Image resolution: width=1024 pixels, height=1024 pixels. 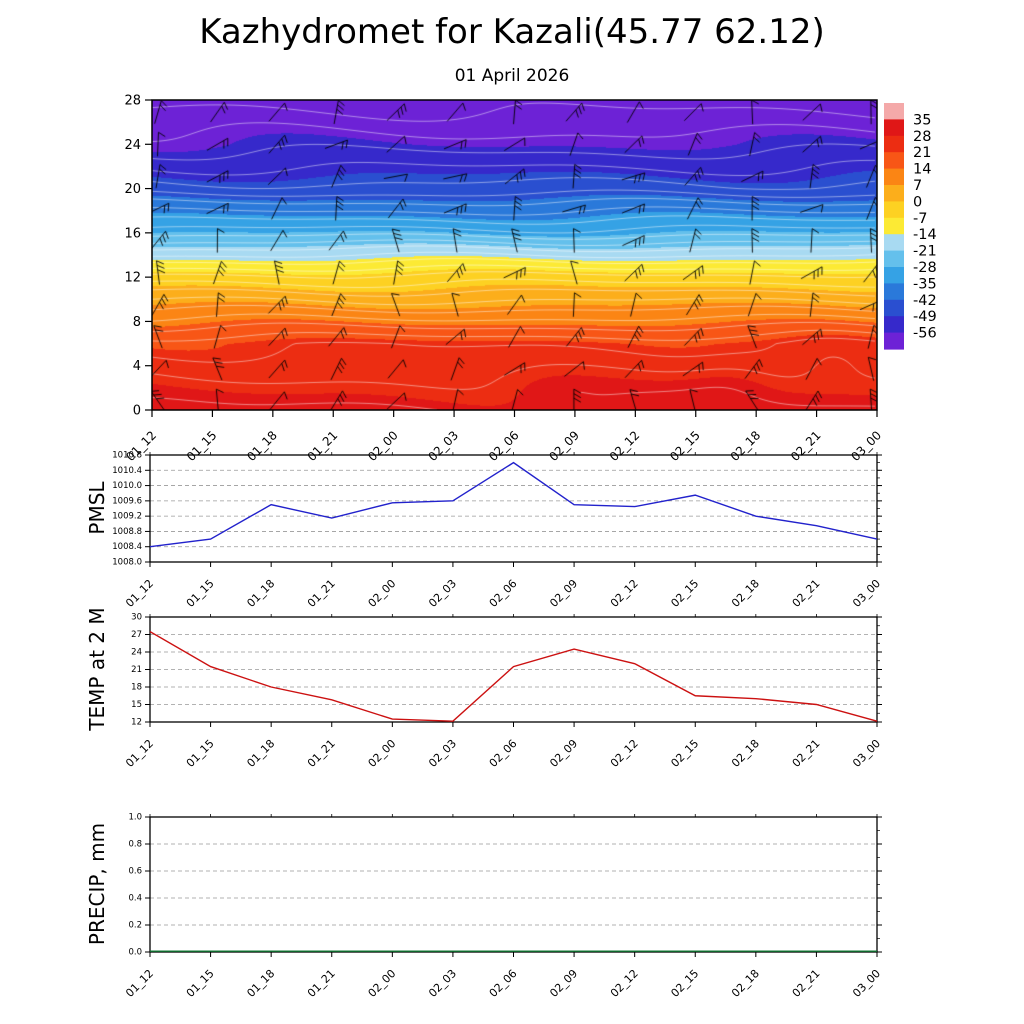 What do you see at coordinates (135, 899) in the screenshot?
I see `y-tick-label: 0.4` at bounding box center [135, 899].